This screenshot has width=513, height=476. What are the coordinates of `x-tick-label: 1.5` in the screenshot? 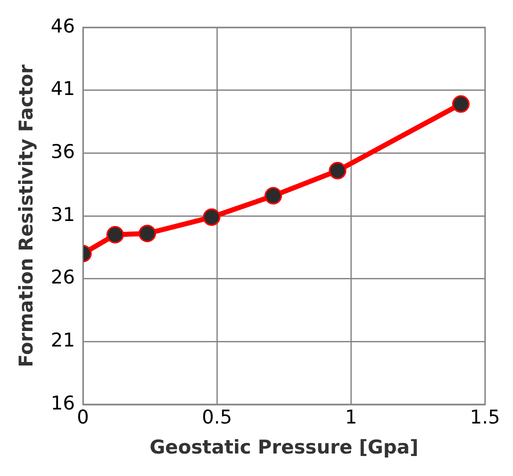 It's located at (485, 417).